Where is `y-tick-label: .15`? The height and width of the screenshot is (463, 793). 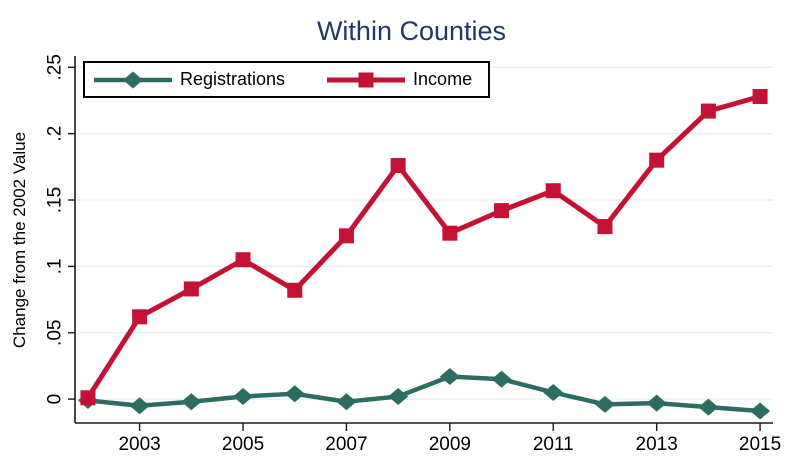 y-tick-label: .15 is located at coordinates (55, 200).